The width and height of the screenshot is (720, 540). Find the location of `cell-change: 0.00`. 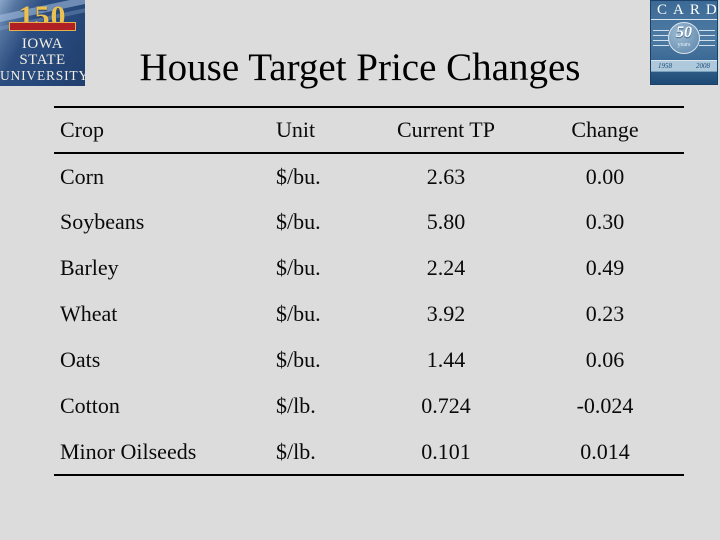

cell-change: 0.00 is located at coordinates (605, 176).